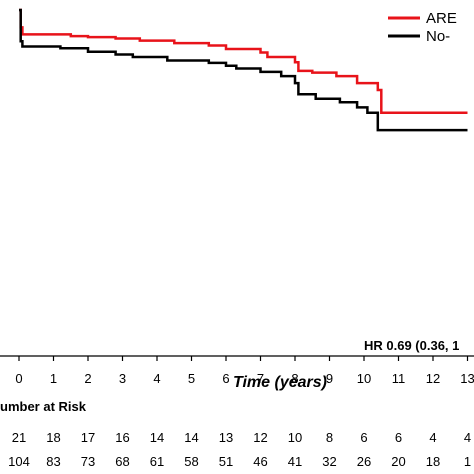  Describe the element at coordinates (433, 378) in the screenshot. I see `x-tick-label: 12` at that location.